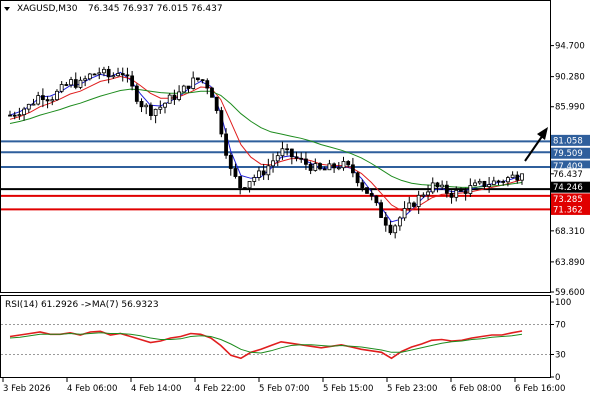 The width and height of the screenshot is (590, 400). What do you see at coordinates (570, 232) in the screenshot?
I see `price-tick-label: 68.310` at bounding box center [570, 232].